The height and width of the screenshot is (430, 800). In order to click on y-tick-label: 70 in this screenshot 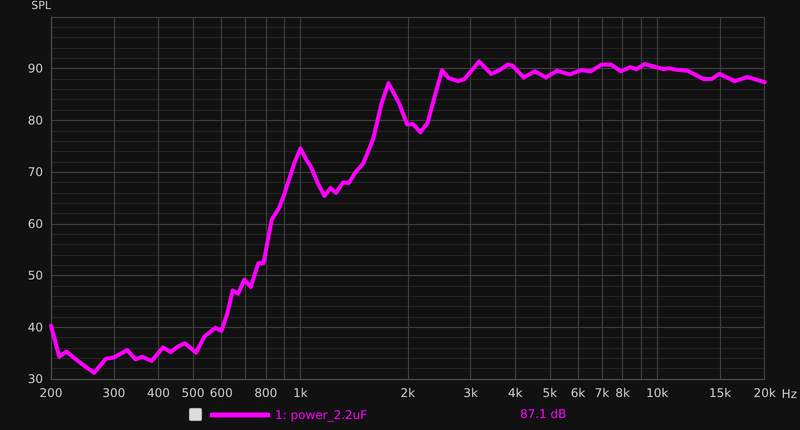, I will do `click(35, 172)`.